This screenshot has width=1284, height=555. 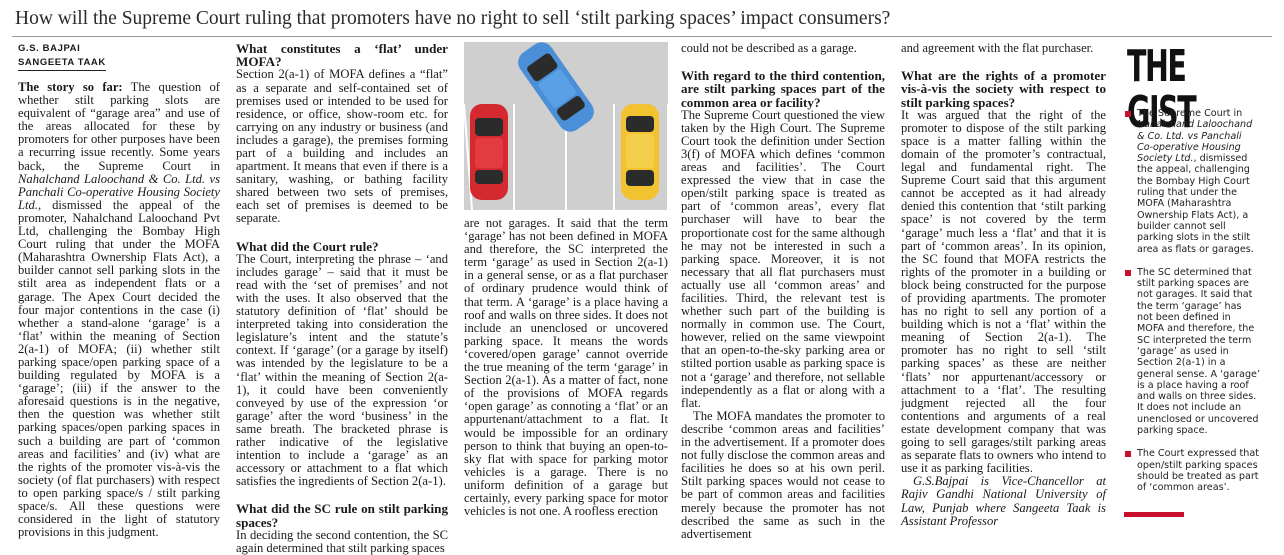 I want to click on yellow-car-icon, so click(x=640, y=152).